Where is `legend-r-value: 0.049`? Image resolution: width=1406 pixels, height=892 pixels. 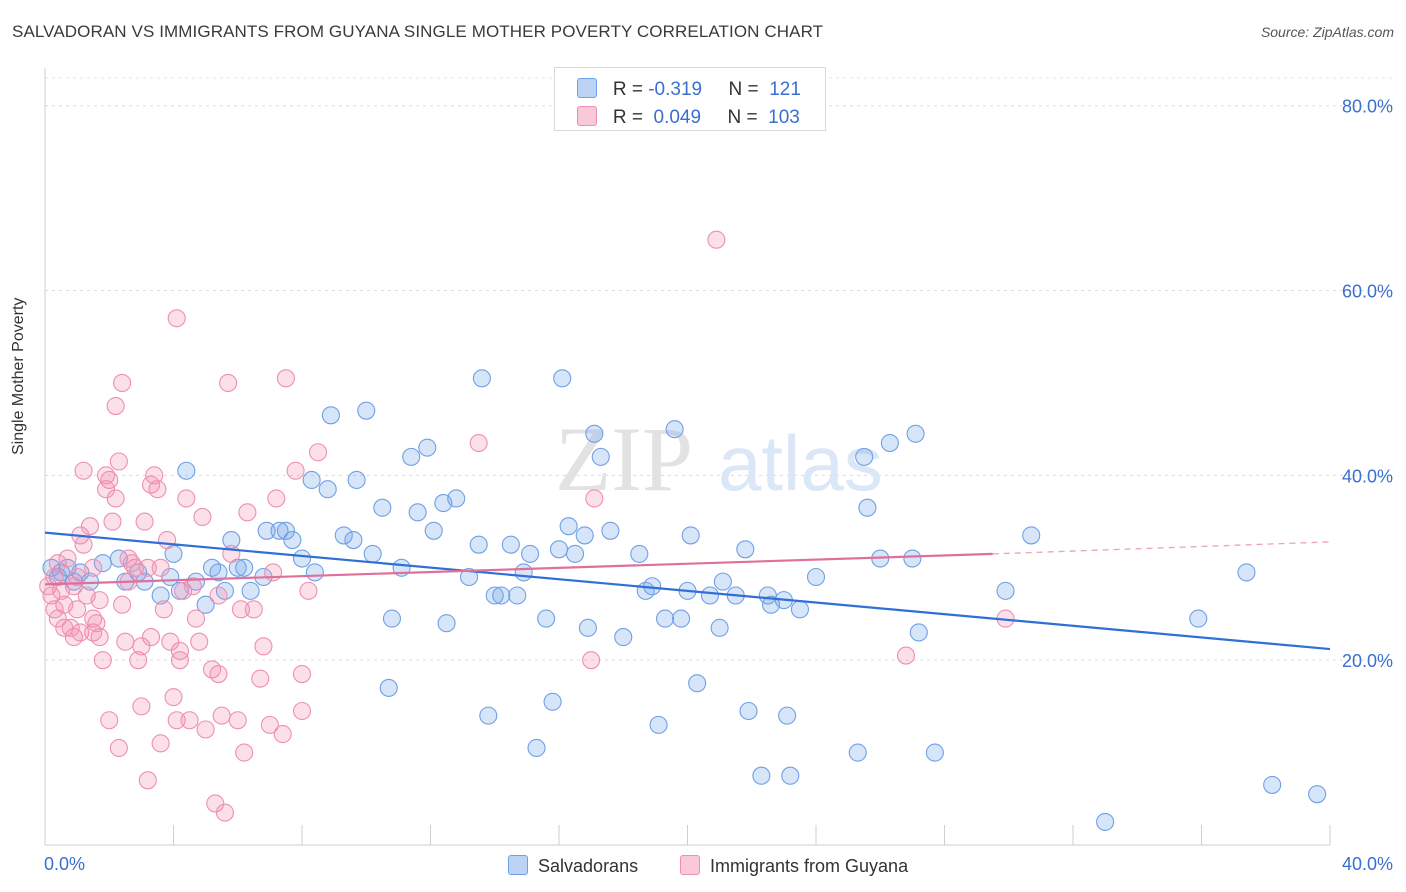
legend-r-value: 0.049 is located at coordinates (677, 117).